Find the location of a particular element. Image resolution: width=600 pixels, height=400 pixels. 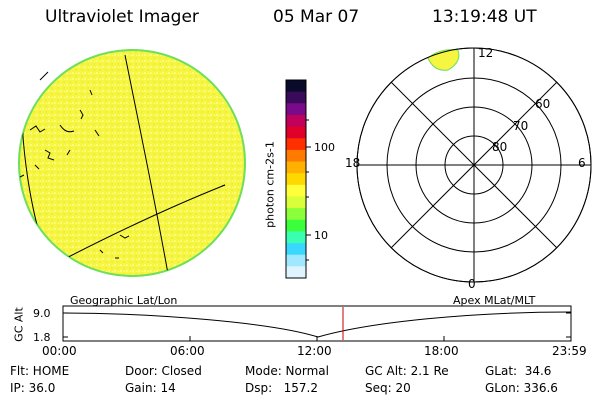

xtick-1800: 18:00 is located at coordinates (441, 351).